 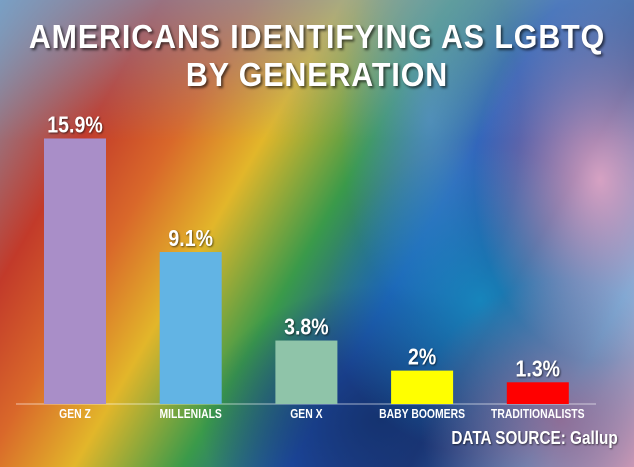 What do you see at coordinates (422, 414) in the screenshot?
I see `category-label: BABY BOOMERS` at bounding box center [422, 414].